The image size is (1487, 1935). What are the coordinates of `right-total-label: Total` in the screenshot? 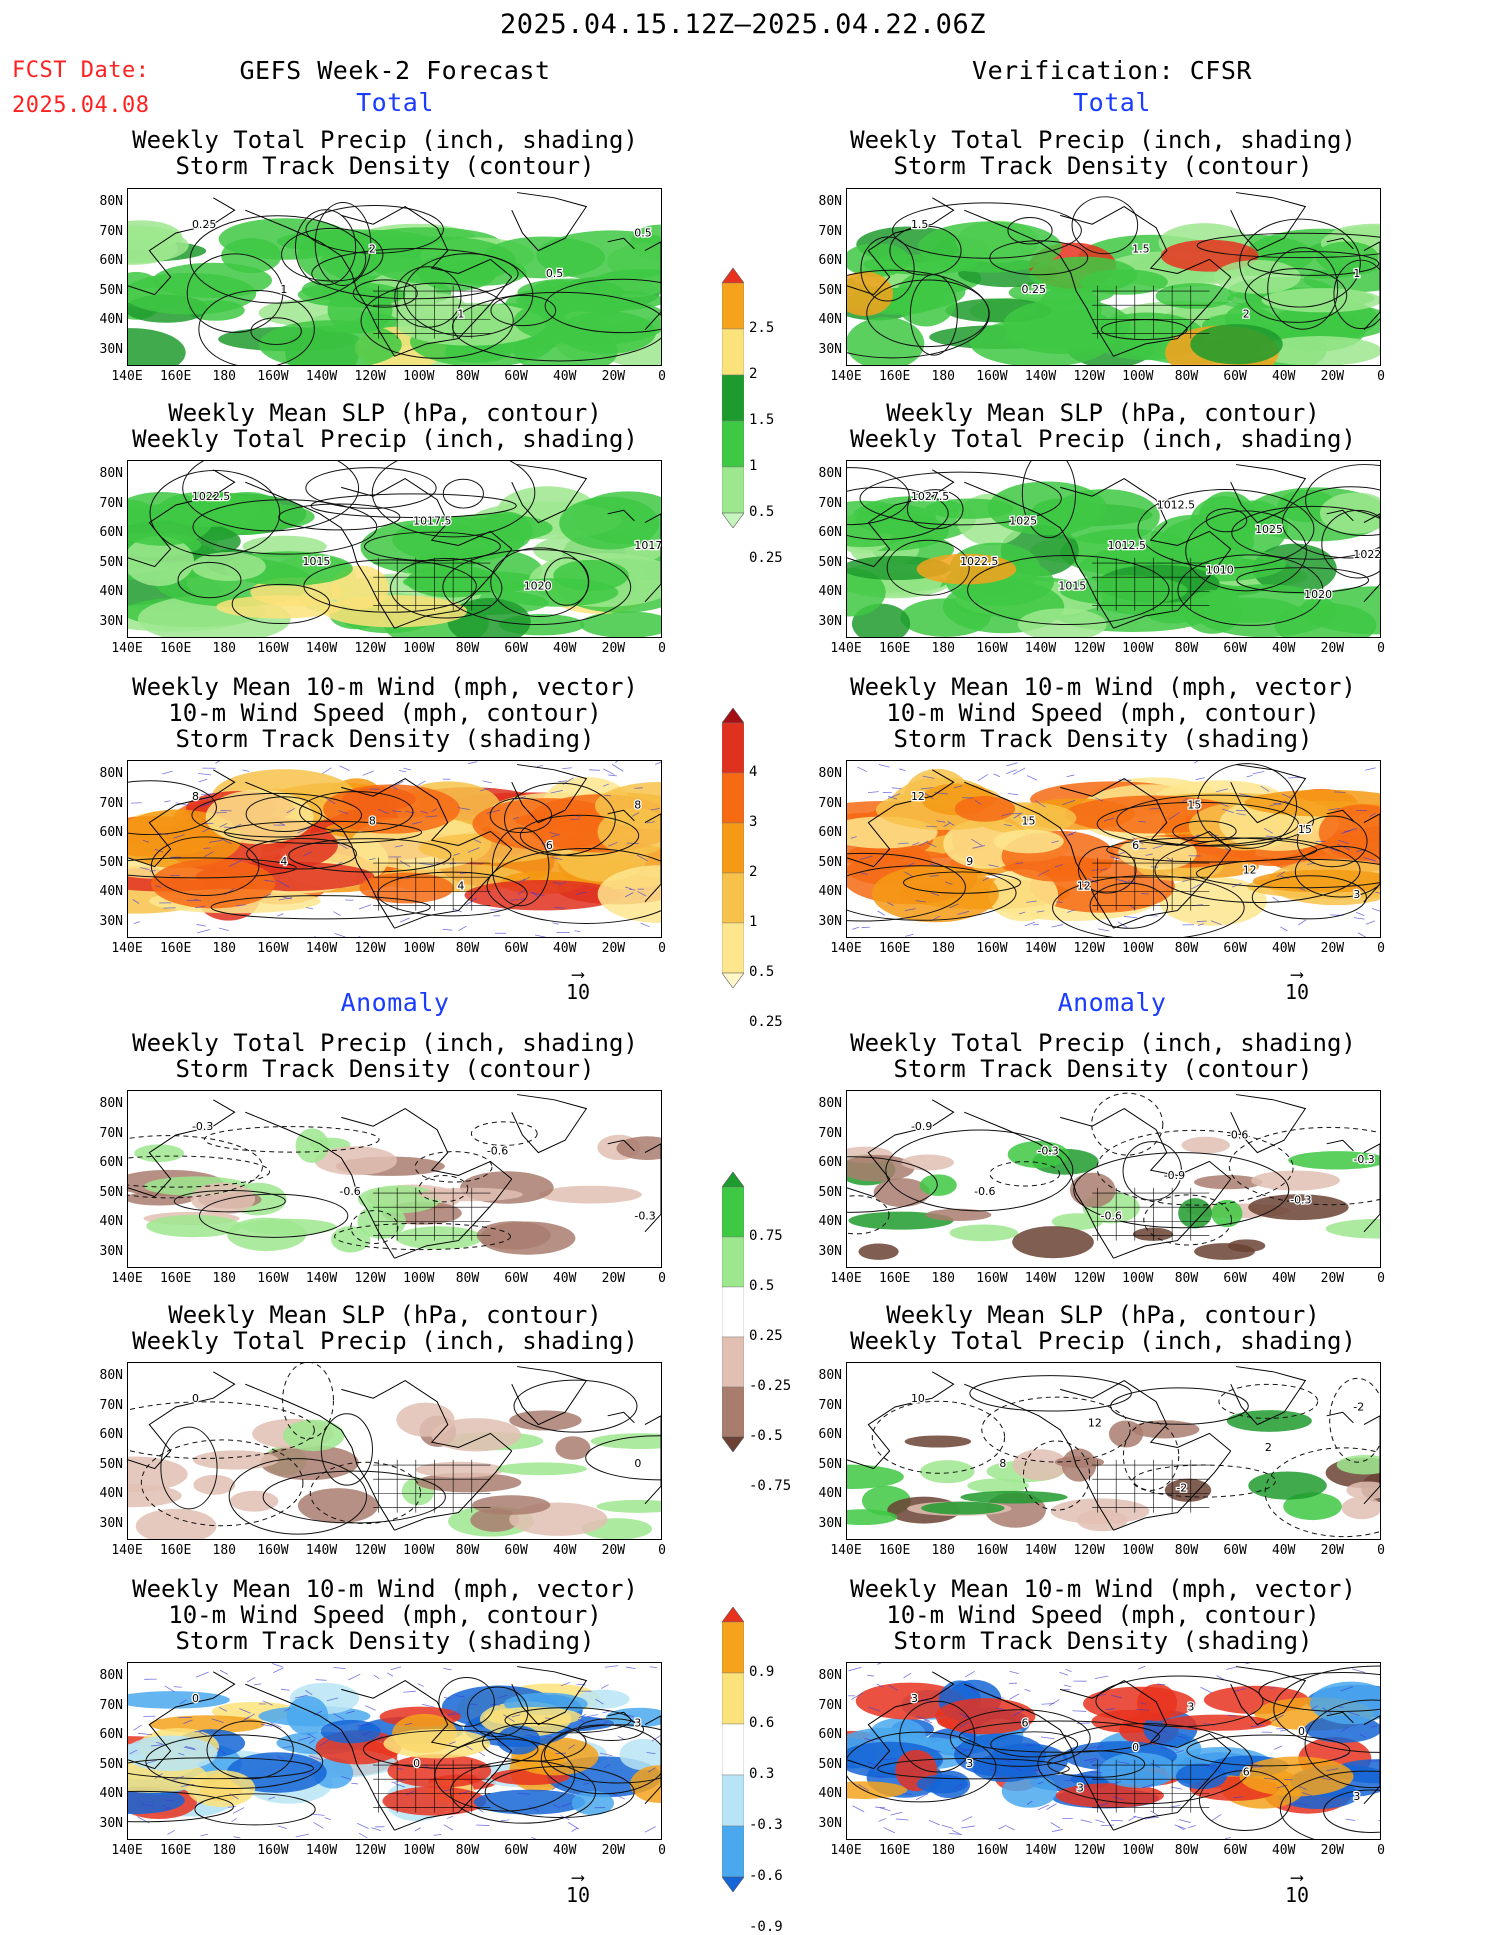 It's located at (1112, 103).